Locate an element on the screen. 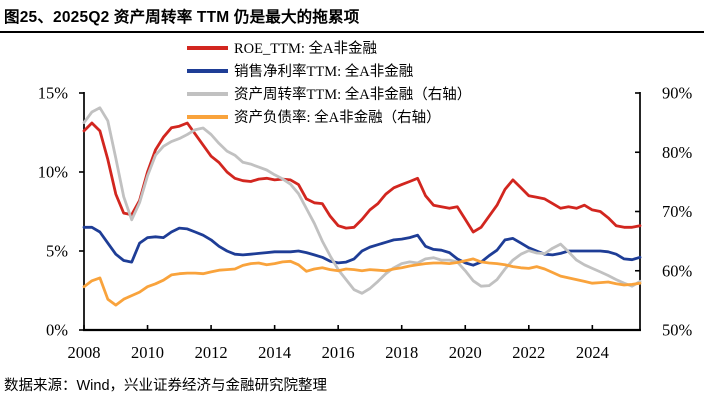 This screenshot has width=704, height=402. left-axis-tick-label: 0% is located at coordinates (57, 330).